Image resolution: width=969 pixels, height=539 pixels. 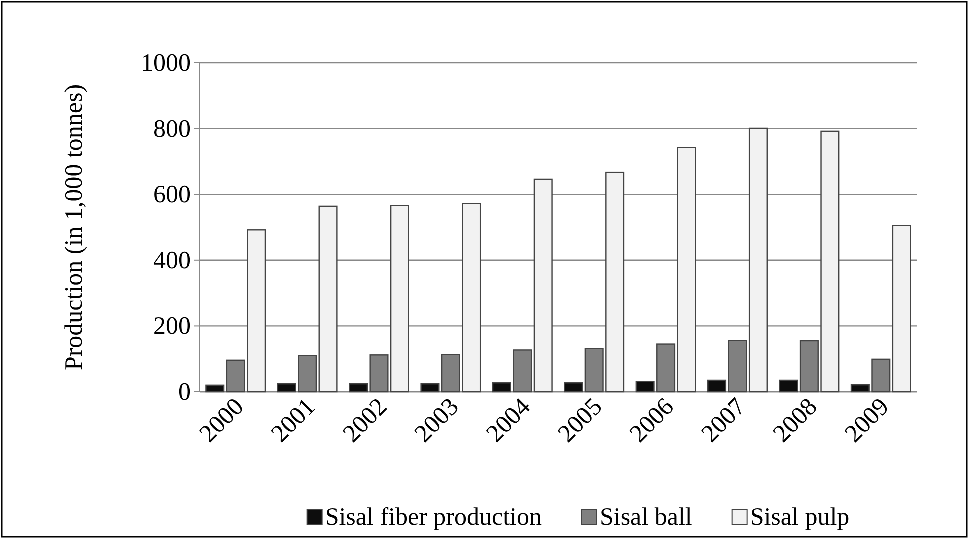 What do you see at coordinates (646, 517) in the screenshot?
I see `legend-label: Sisal ball` at bounding box center [646, 517].